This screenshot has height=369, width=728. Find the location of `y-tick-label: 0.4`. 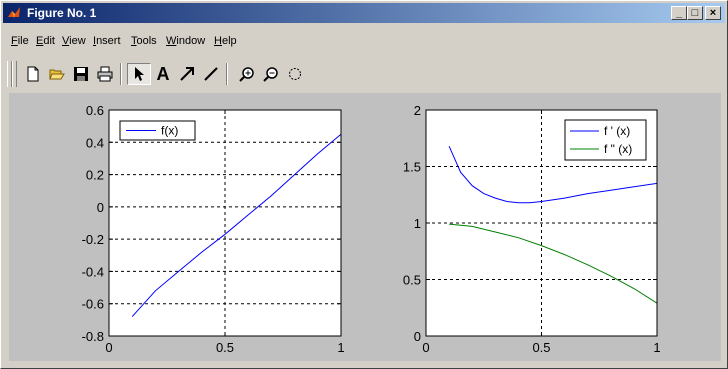

y-tick-label: 0.4 is located at coordinates (95, 142).